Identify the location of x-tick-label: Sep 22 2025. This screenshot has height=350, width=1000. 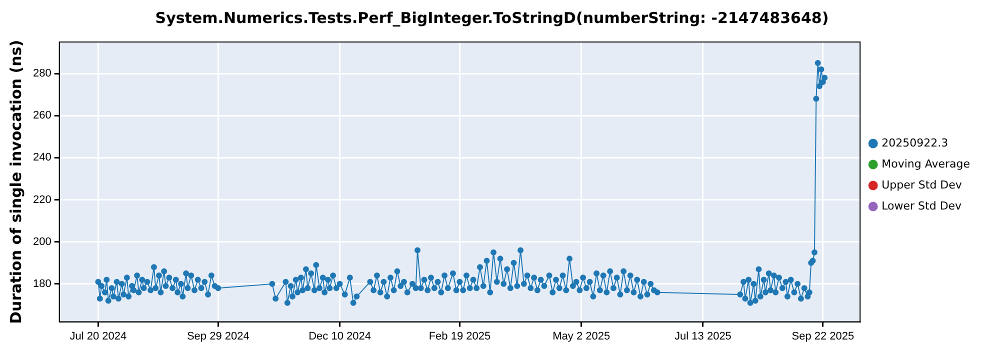
(823, 336).